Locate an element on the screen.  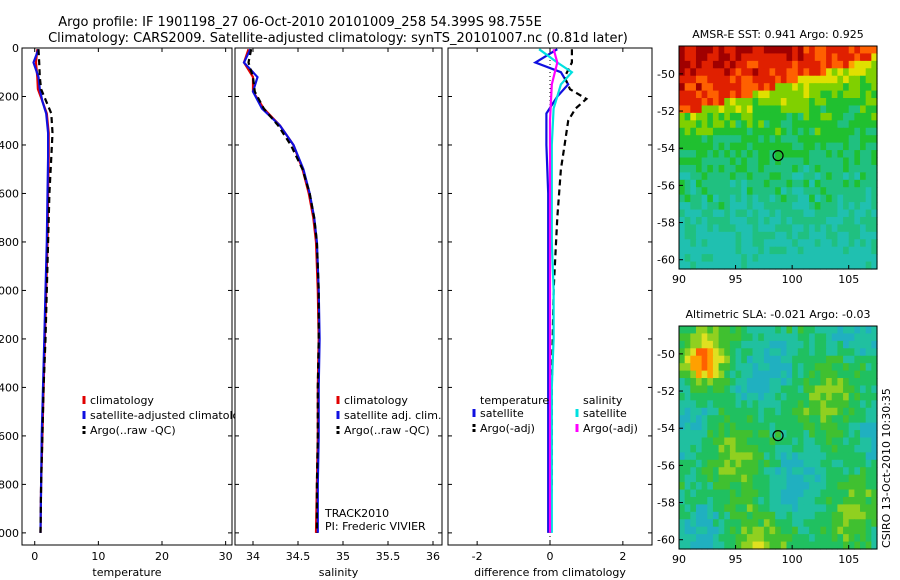
argo-float-marker is located at coordinates (778, 156).